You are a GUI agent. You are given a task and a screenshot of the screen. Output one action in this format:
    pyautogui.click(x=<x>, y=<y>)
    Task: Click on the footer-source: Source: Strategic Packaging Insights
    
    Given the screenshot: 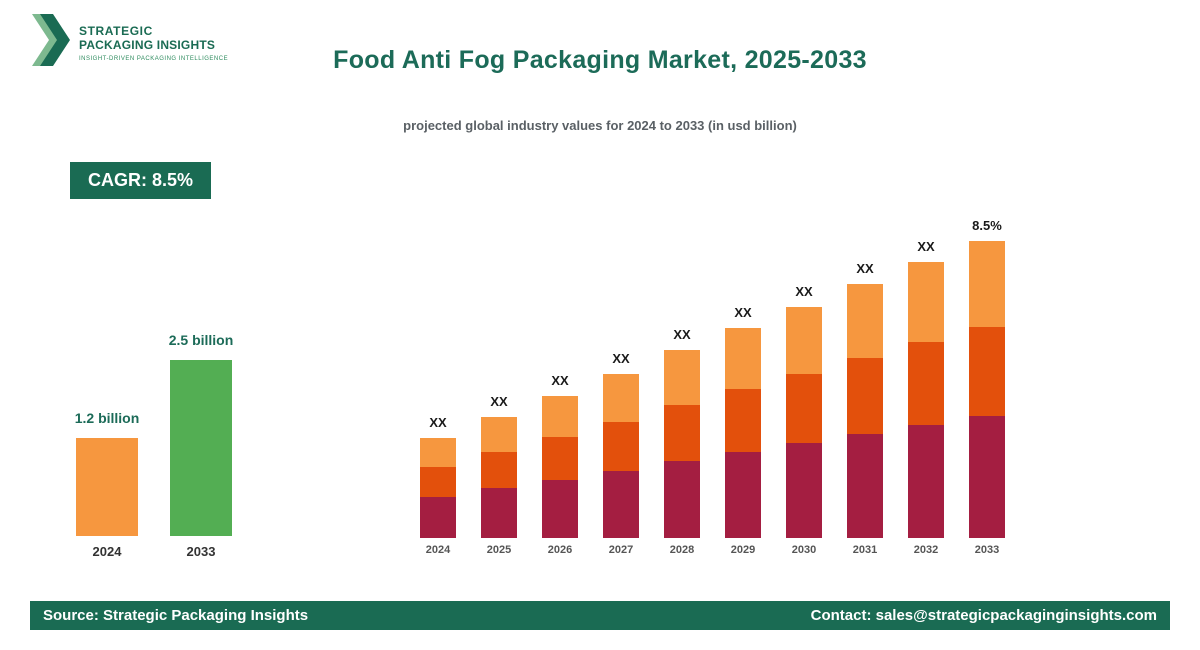 What is the action you would take?
    pyautogui.click(x=176, y=615)
    